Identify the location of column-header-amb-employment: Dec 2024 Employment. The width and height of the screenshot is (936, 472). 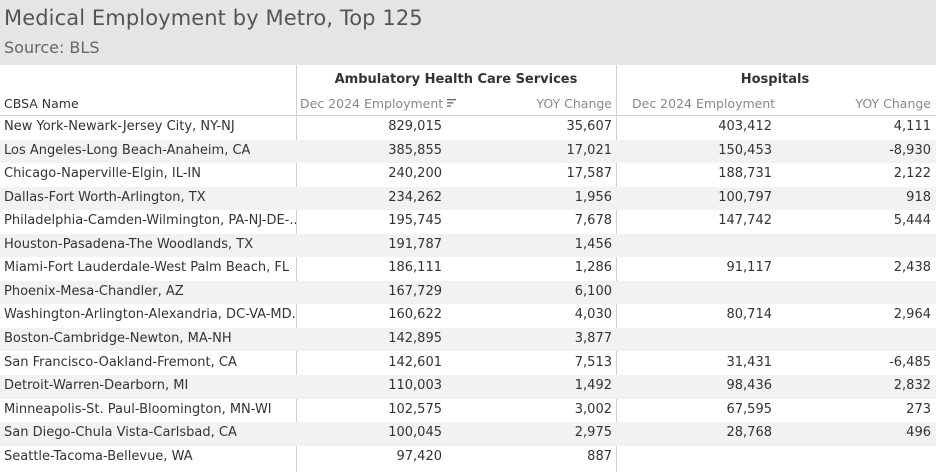
(378, 103).